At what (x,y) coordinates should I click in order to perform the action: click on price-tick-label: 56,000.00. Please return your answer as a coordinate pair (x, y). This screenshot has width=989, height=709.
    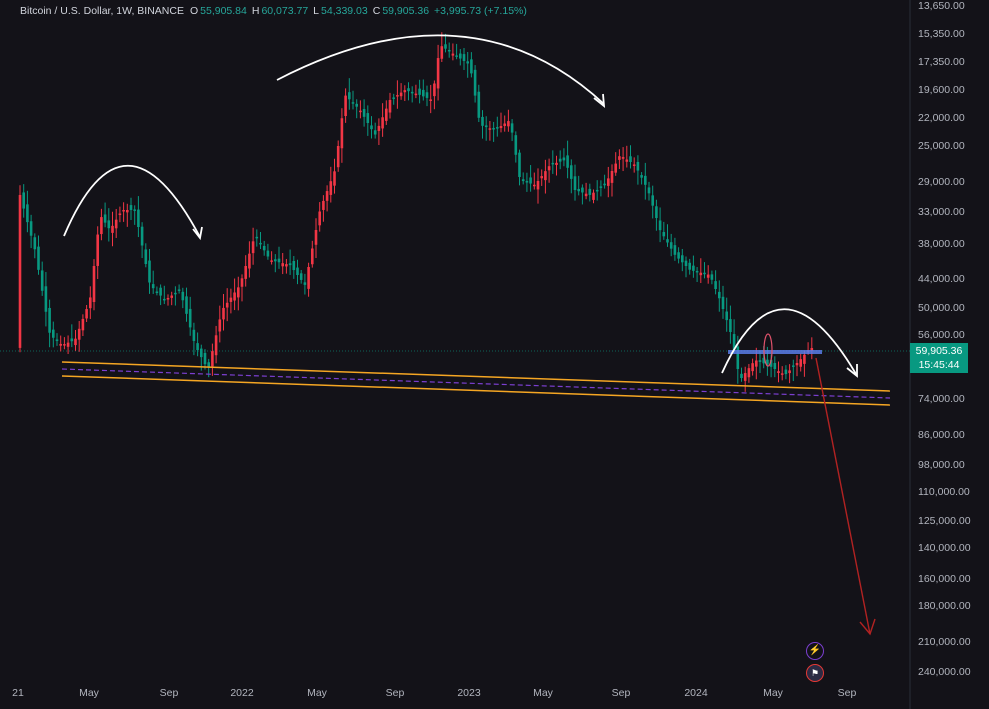
    Looking at the image, I should click on (941, 335).